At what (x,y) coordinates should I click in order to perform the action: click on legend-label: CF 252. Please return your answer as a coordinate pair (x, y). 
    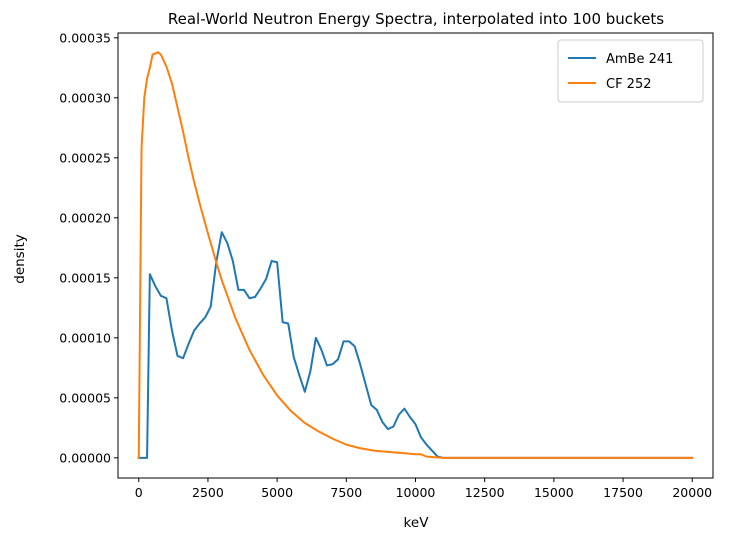
    Looking at the image, I should click on (629, 84).